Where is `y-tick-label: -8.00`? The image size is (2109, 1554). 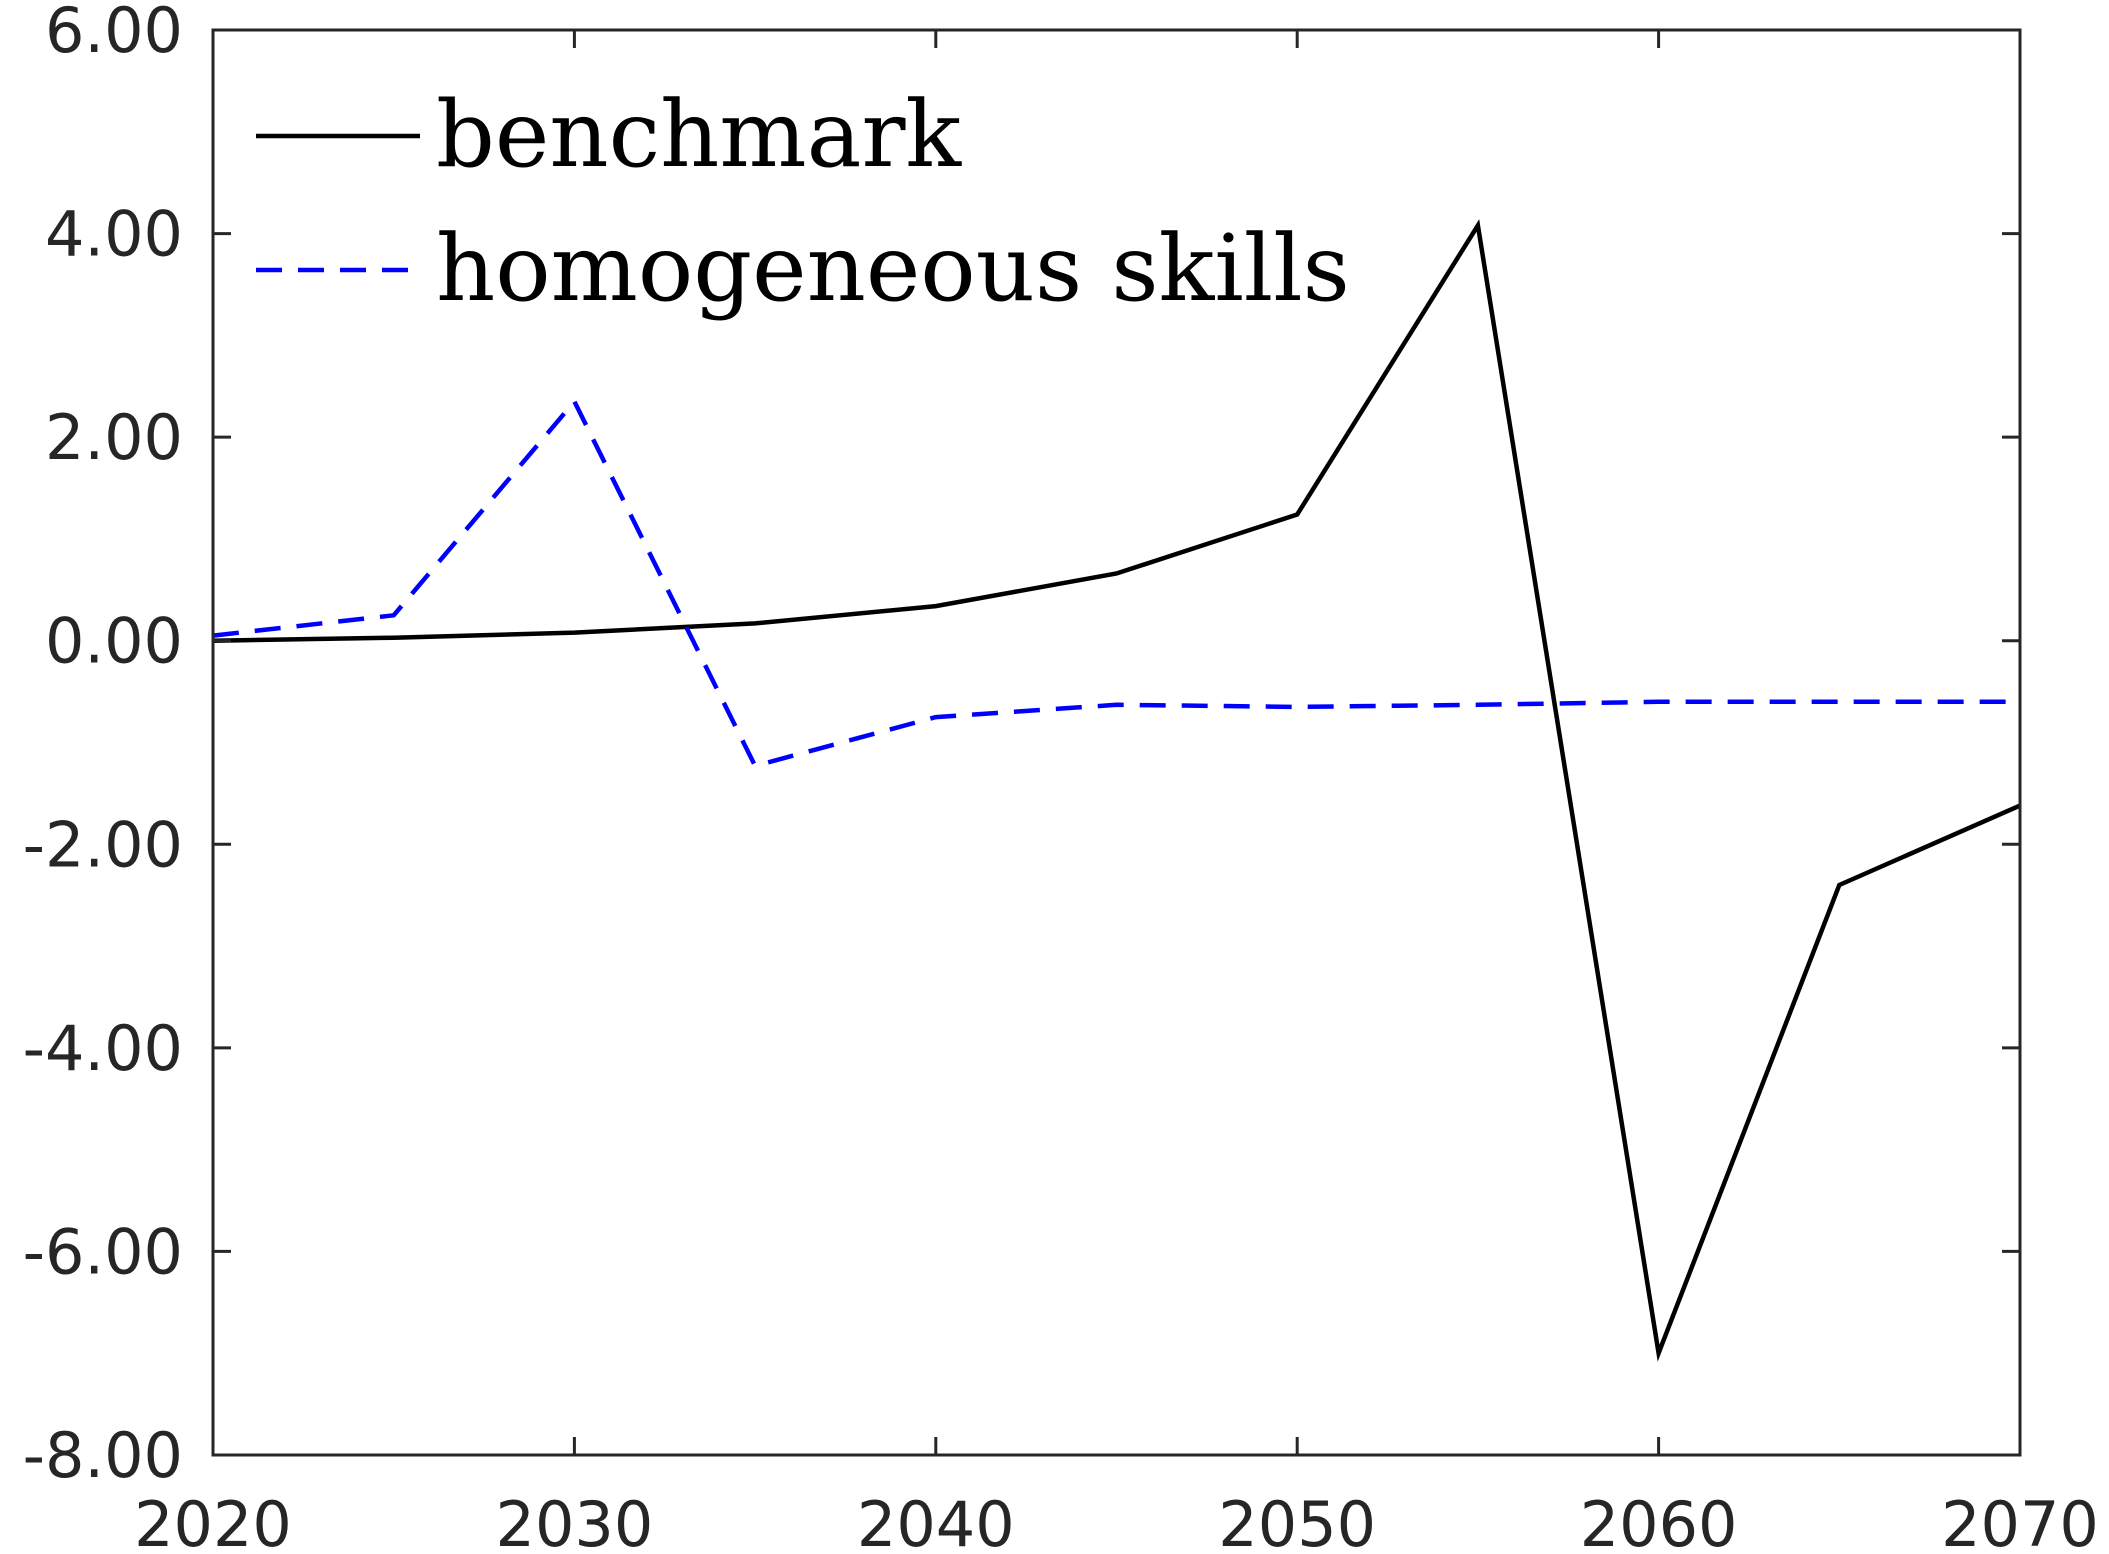
y-tick-label: -8.00 is located at coordinates (103, 1455).